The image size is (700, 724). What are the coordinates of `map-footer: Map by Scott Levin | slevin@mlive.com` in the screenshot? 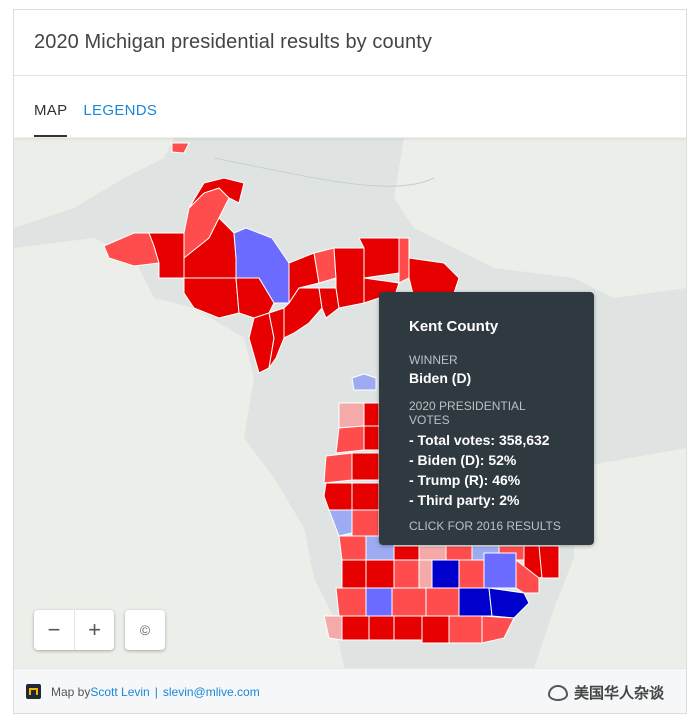 It's located at (350, 690).